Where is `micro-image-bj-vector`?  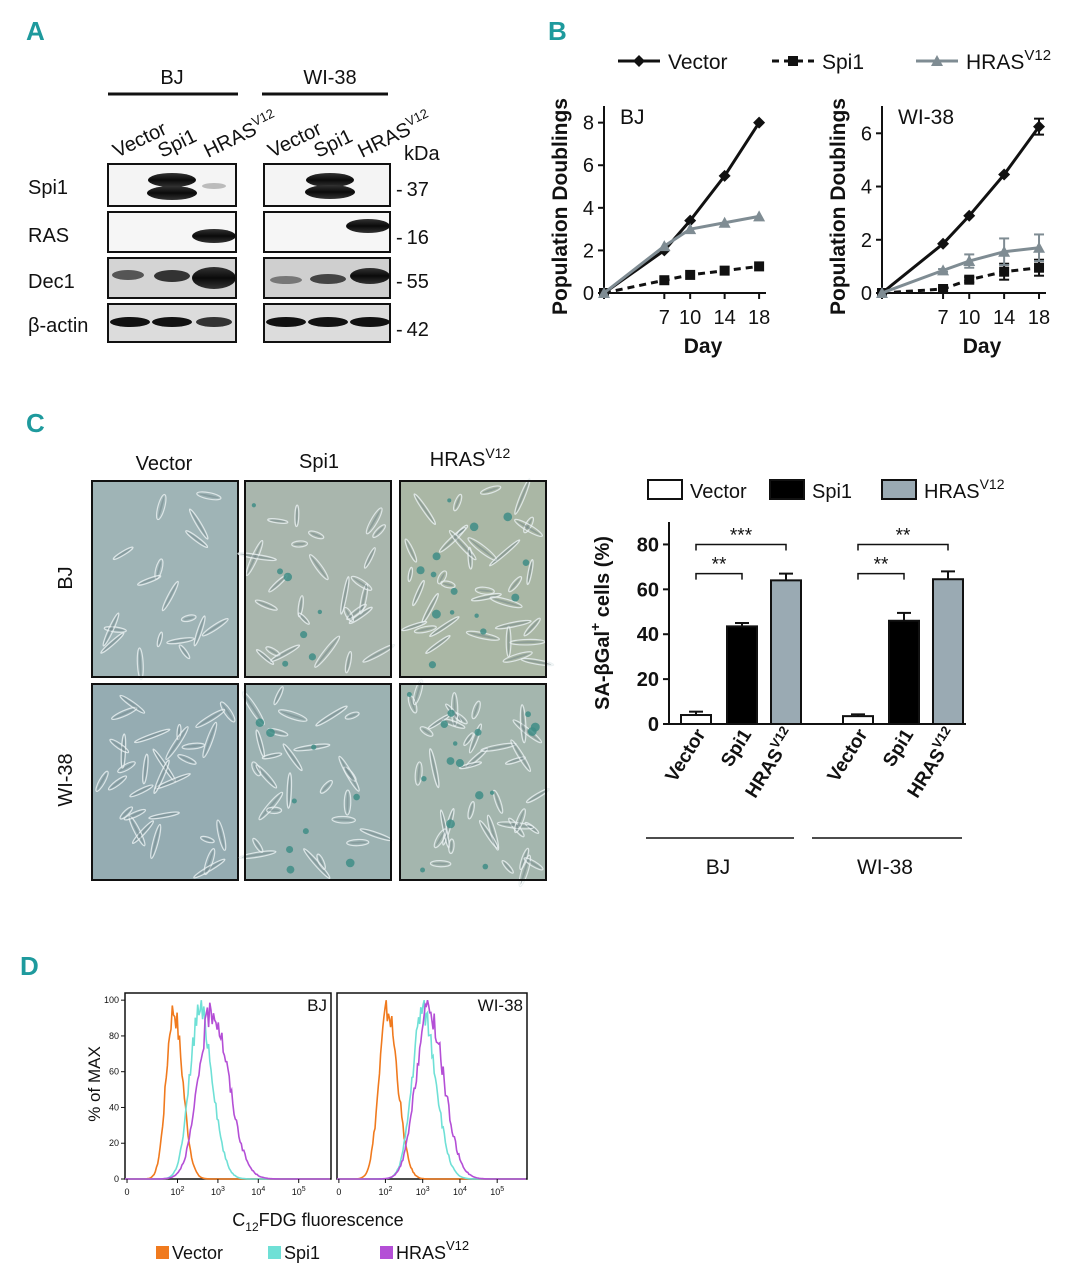 micro-image-bj-vector is located at coordinates (165, 580).